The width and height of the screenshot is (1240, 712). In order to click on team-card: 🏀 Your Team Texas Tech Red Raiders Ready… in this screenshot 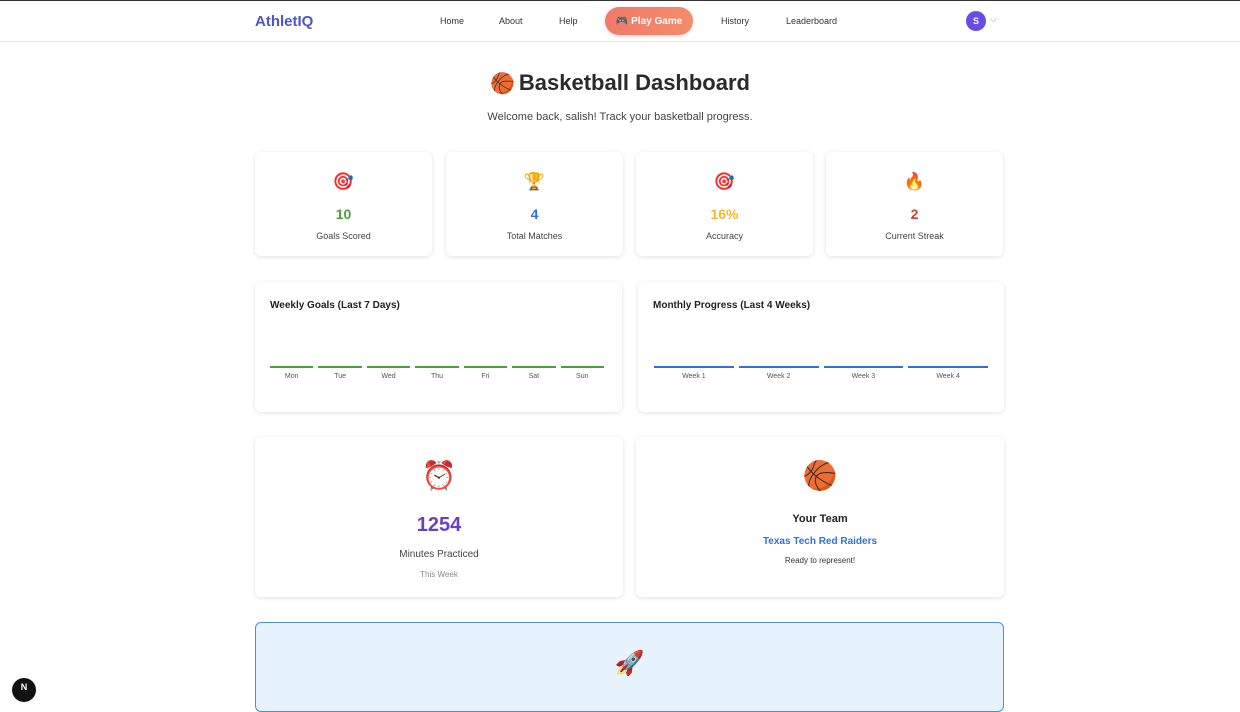, I will do `click(820, 517)`.